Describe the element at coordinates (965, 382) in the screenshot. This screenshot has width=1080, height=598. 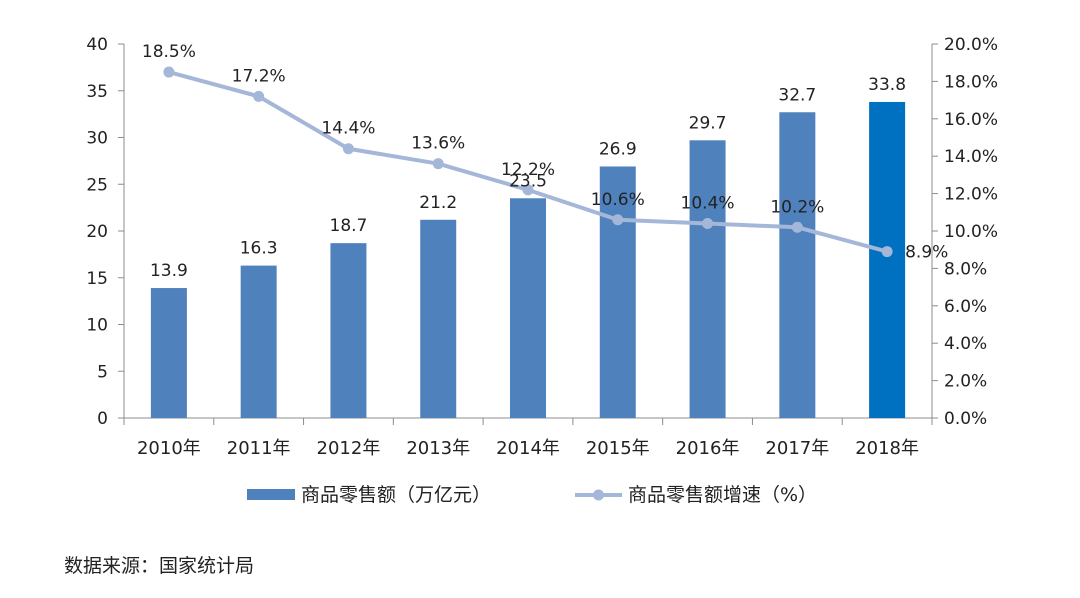
I see `y-right-tick-label: 2.0%` at that location.